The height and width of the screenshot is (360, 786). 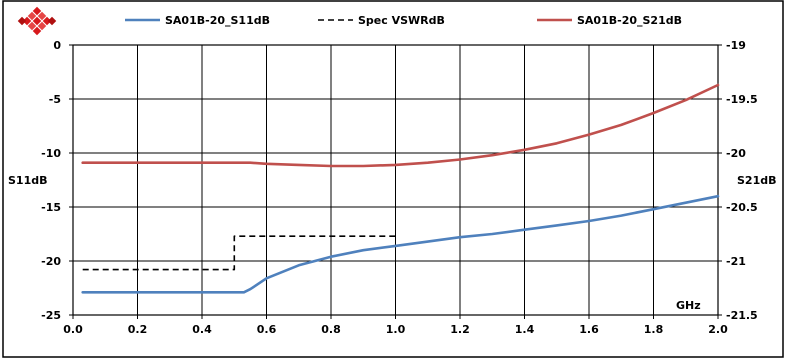 I want to click on x-tick-label: 1.6, so click(x=589, y=329).